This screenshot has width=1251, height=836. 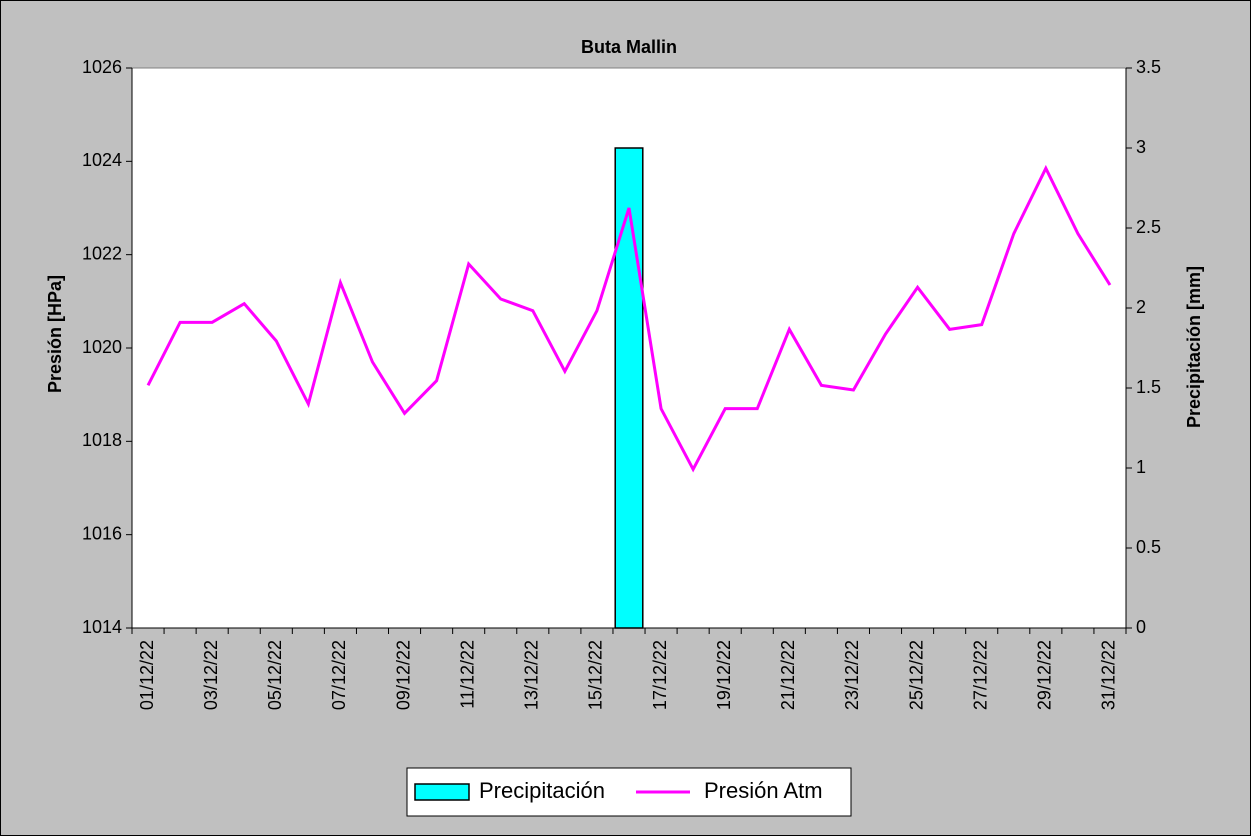 What do you see at coordinates (1148, 67) in the screenshot?
I see `y2-tick-label: 3.5` at bounding box center [1148, 67].